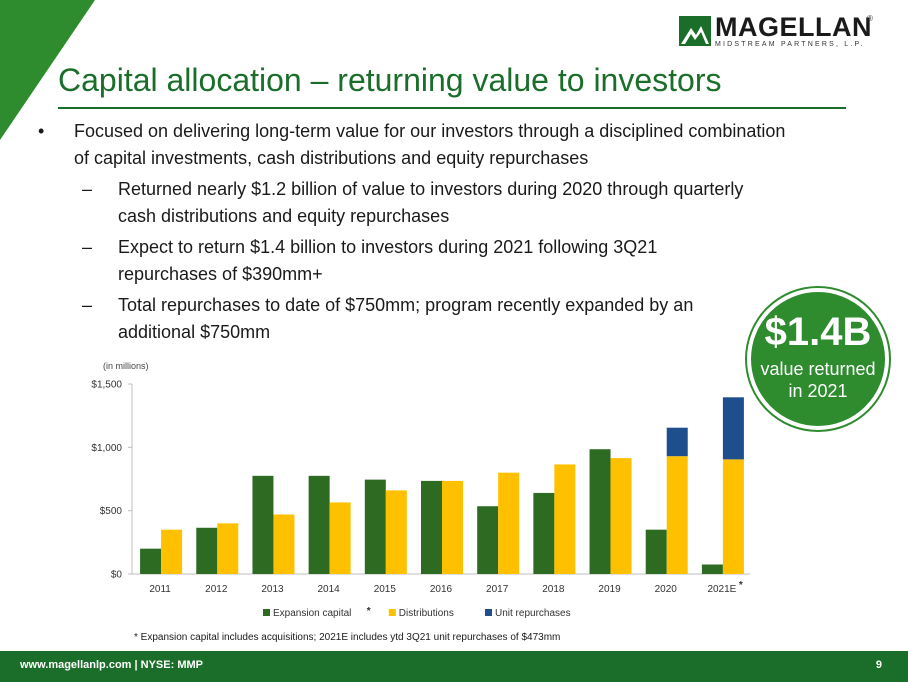 This screenshot has height=682, width=908. Describe the element at coordinates (47, 70) in the screenshot. I see `corner-decoration` at that location.